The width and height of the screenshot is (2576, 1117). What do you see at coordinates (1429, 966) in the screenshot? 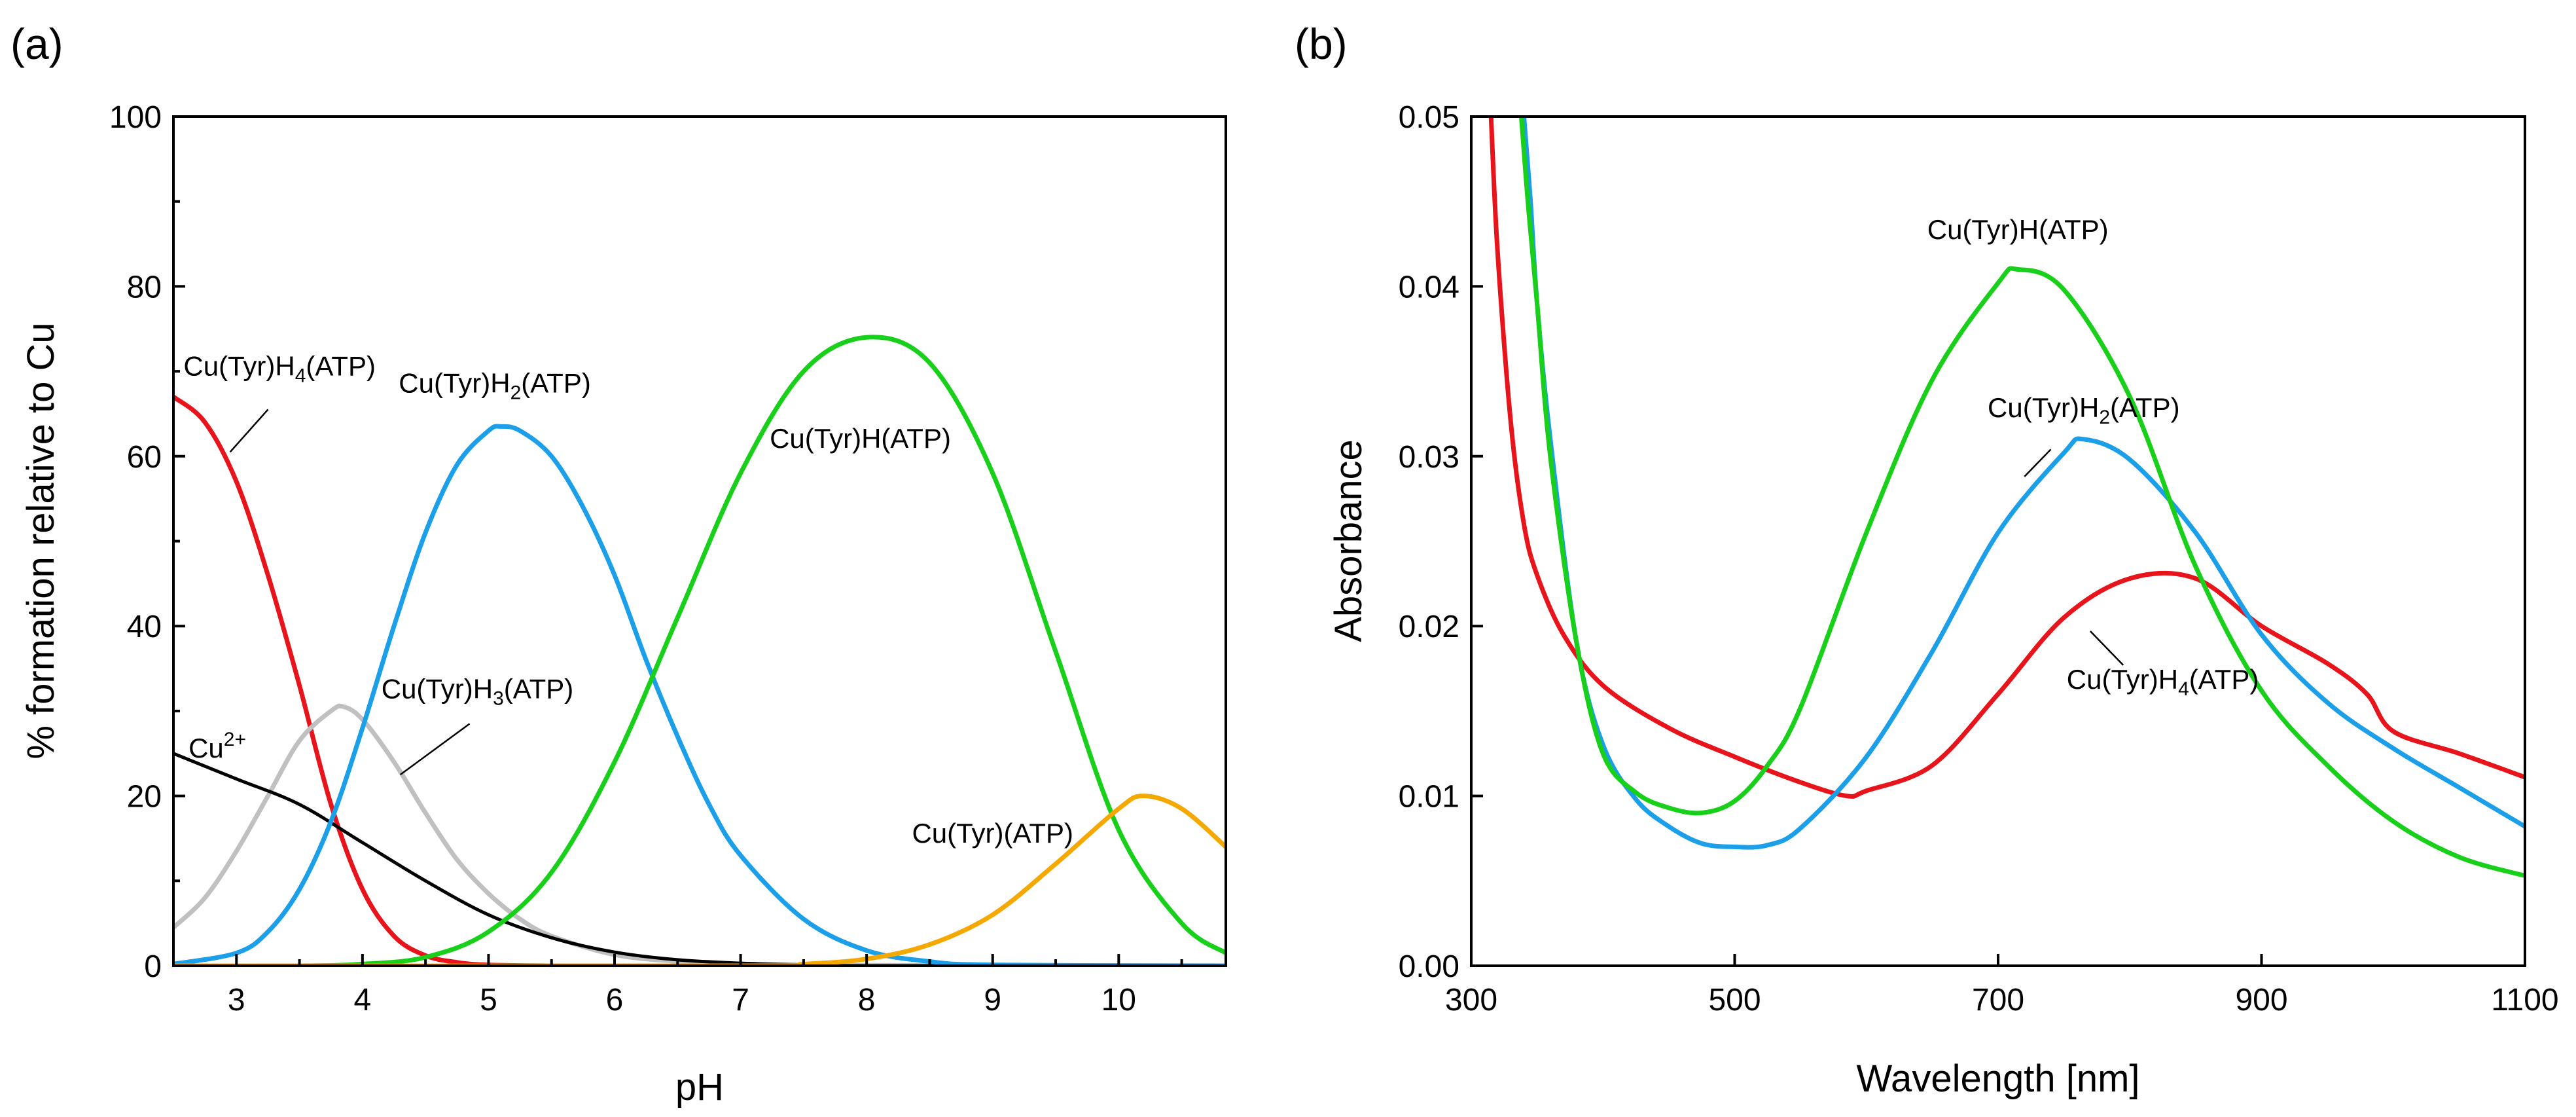
I see `y-tick-label: 0.00` at bounding box center [1429, 966].